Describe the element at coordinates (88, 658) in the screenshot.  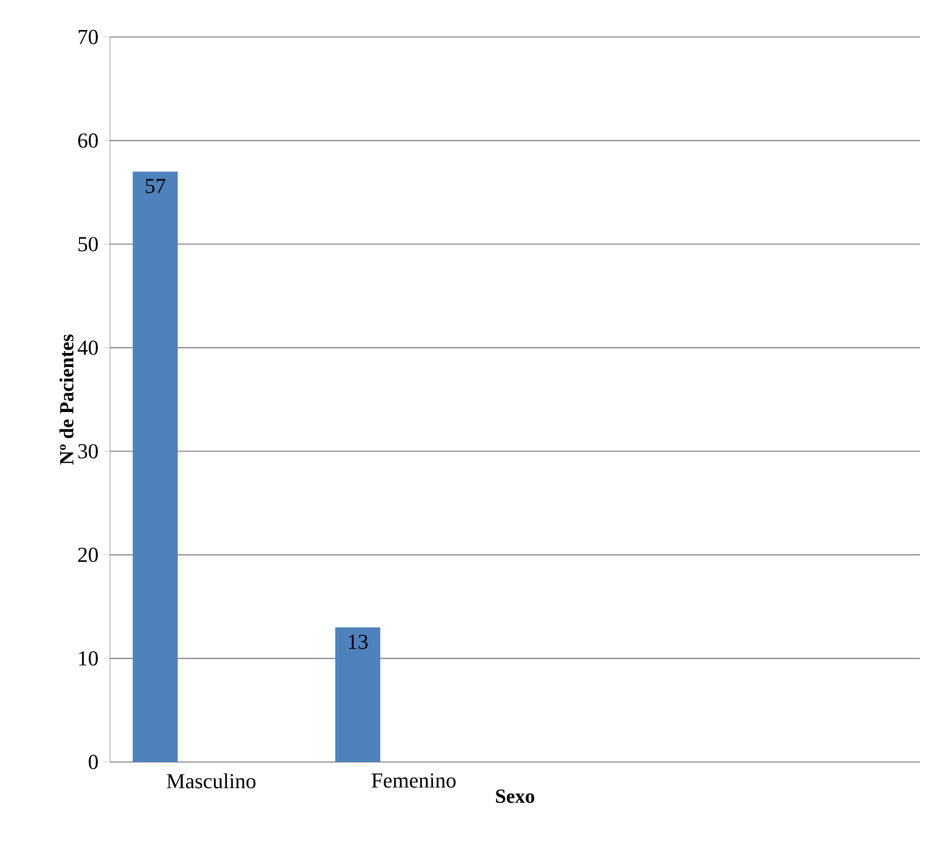
I see `y-tick-label: 10` at that location.